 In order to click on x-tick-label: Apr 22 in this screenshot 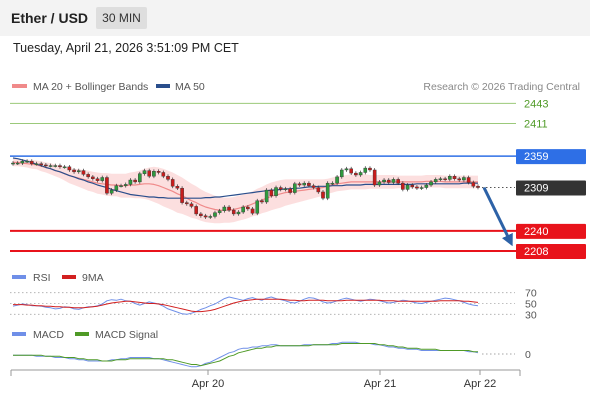, I will do `click(480, 384)`.